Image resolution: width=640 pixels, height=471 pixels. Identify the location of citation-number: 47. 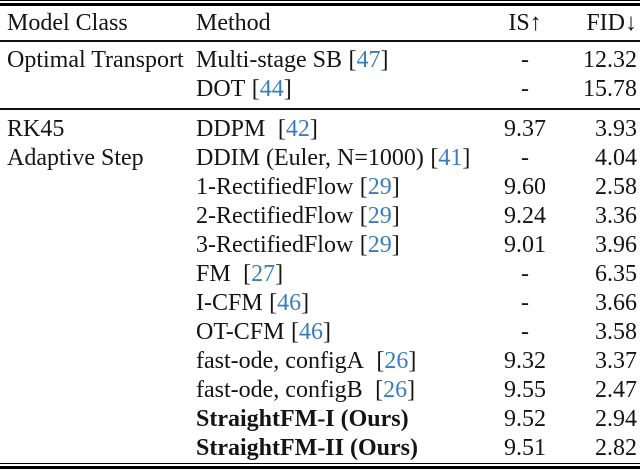
(368, 60).